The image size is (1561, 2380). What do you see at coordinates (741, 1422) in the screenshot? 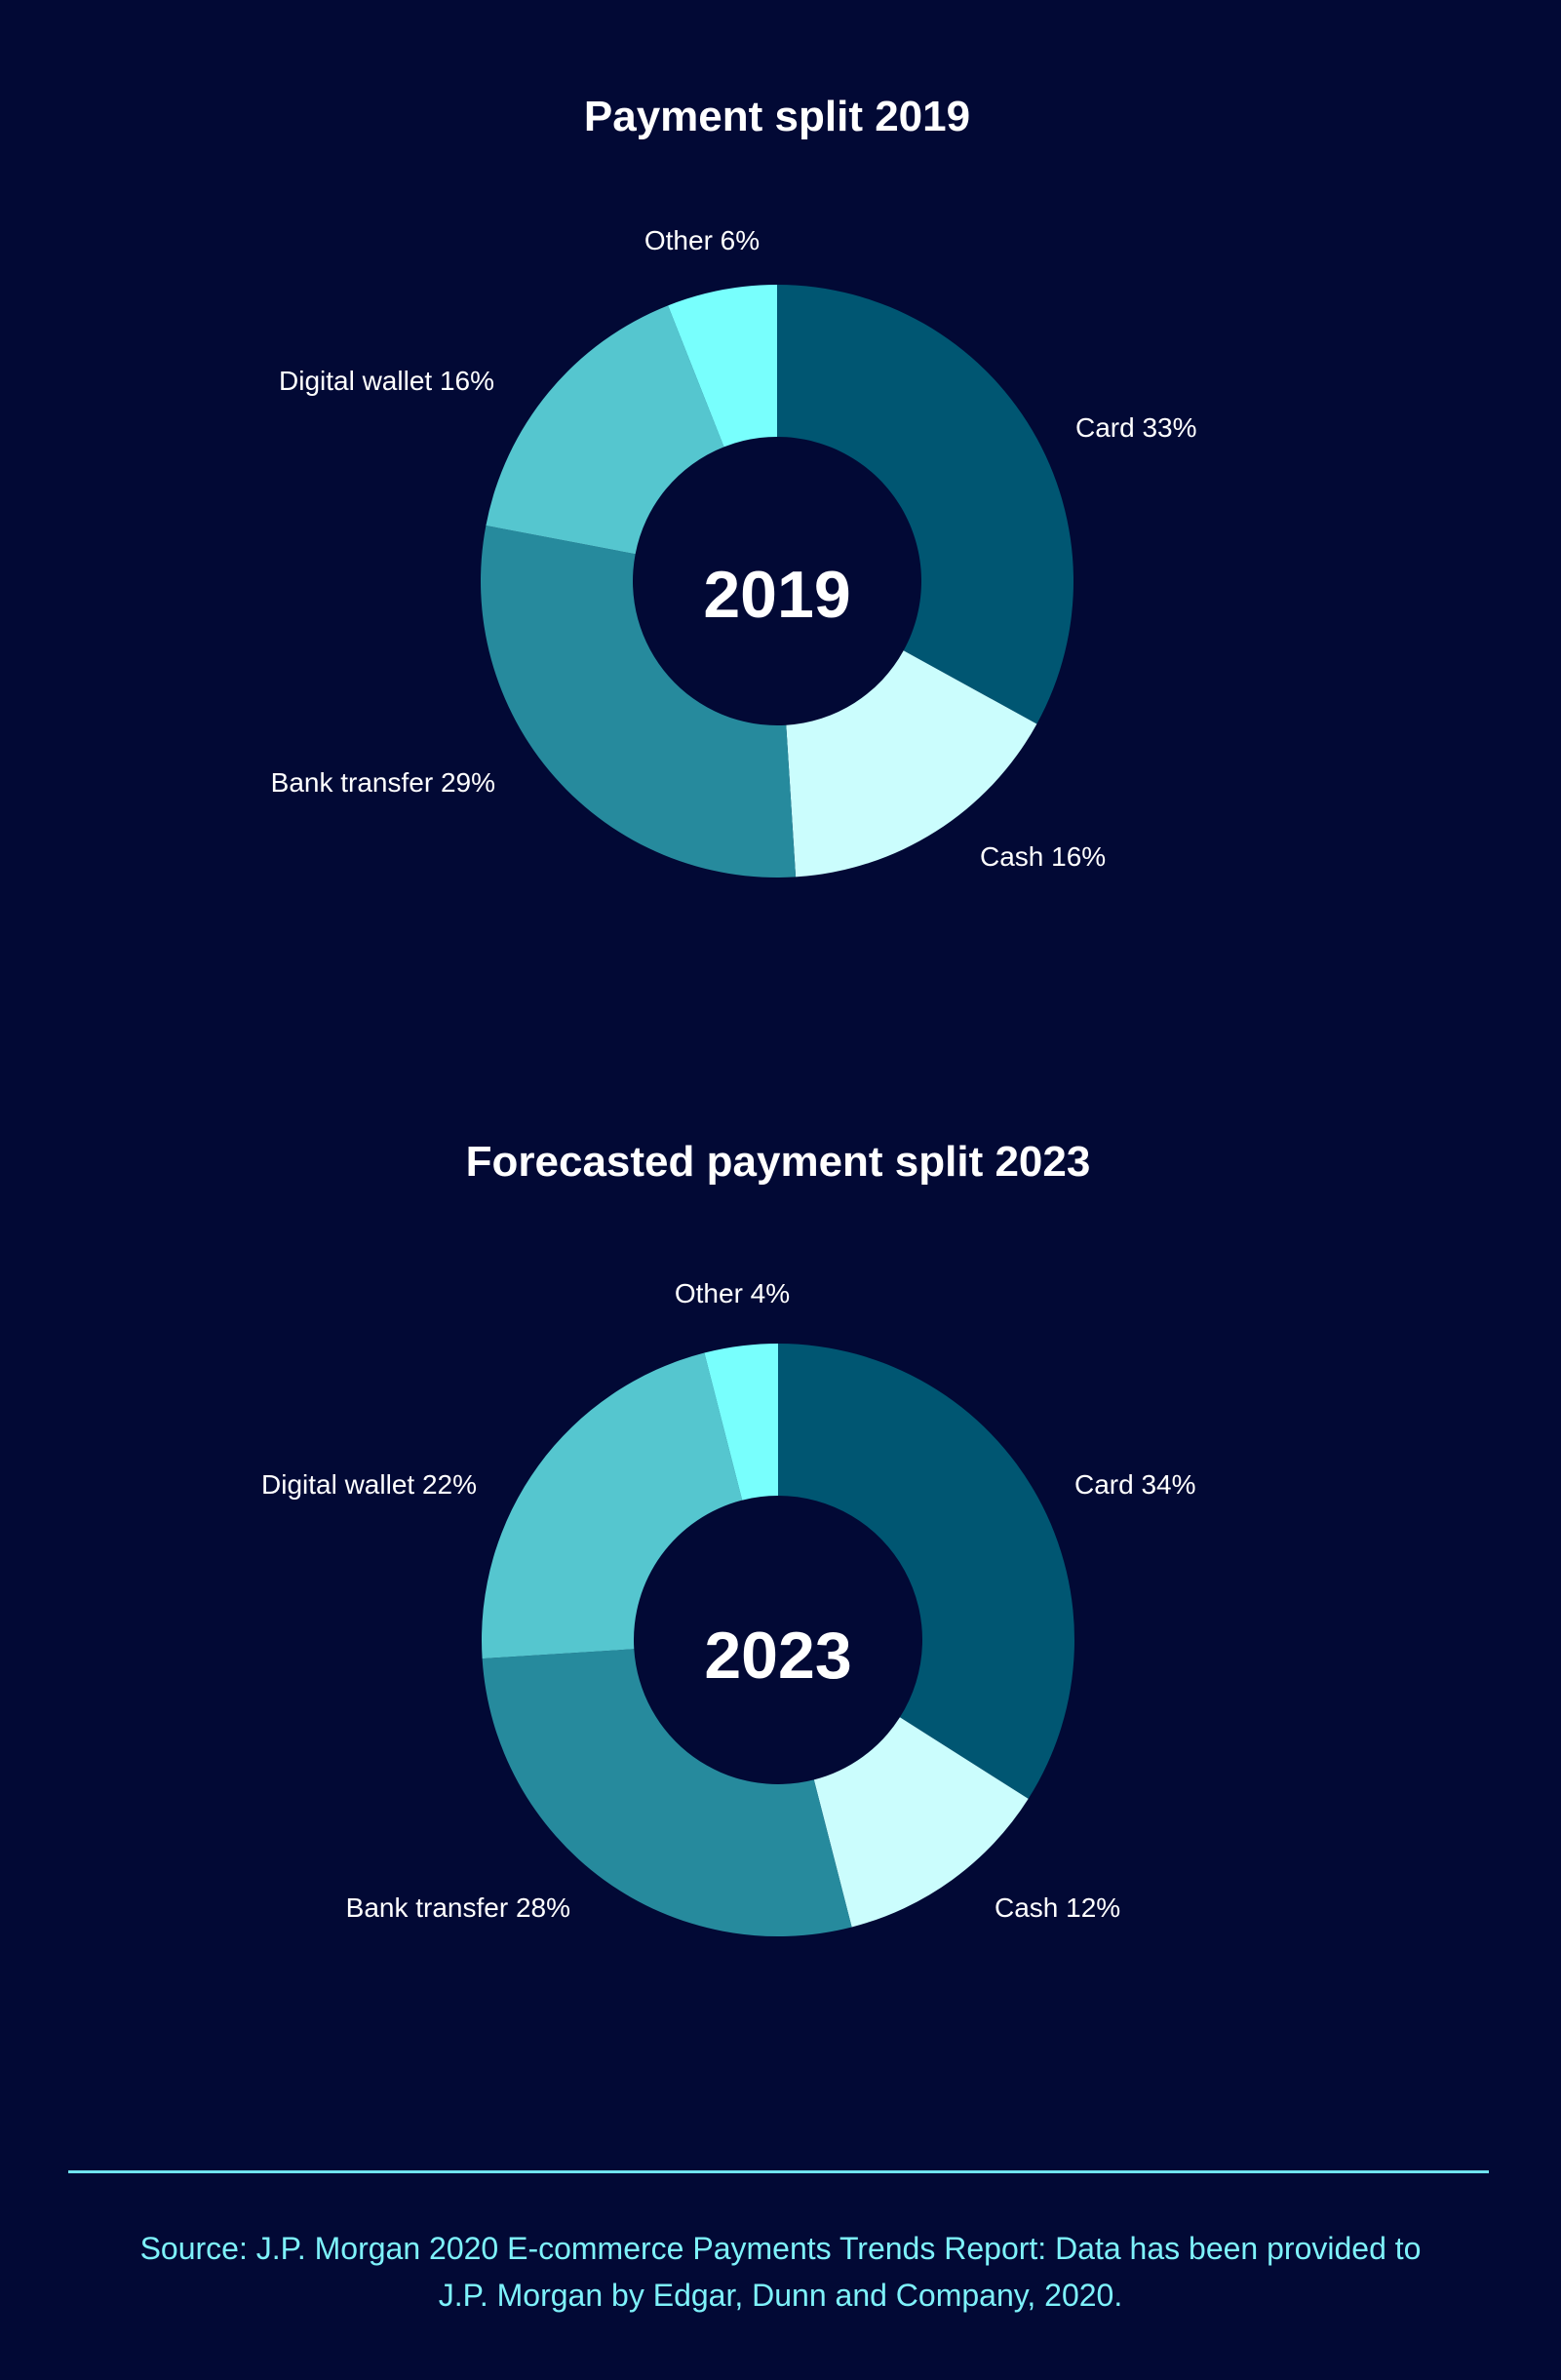
I see `slice-other-2023` at bounding box center [741, 1422].